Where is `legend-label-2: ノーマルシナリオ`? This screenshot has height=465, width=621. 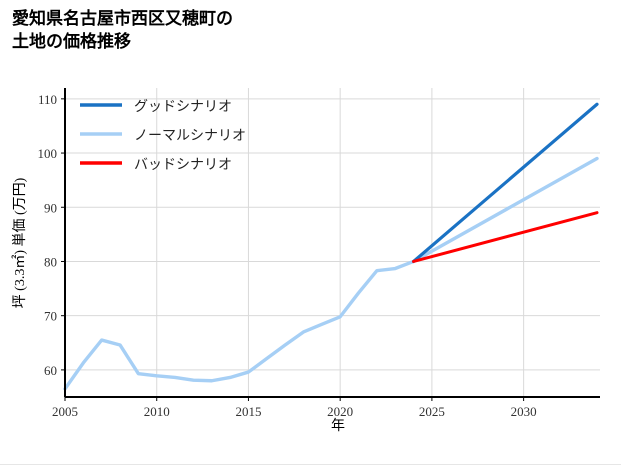 legend-label-2: ノーマルシナリオ is located at coordinates (190, 136).